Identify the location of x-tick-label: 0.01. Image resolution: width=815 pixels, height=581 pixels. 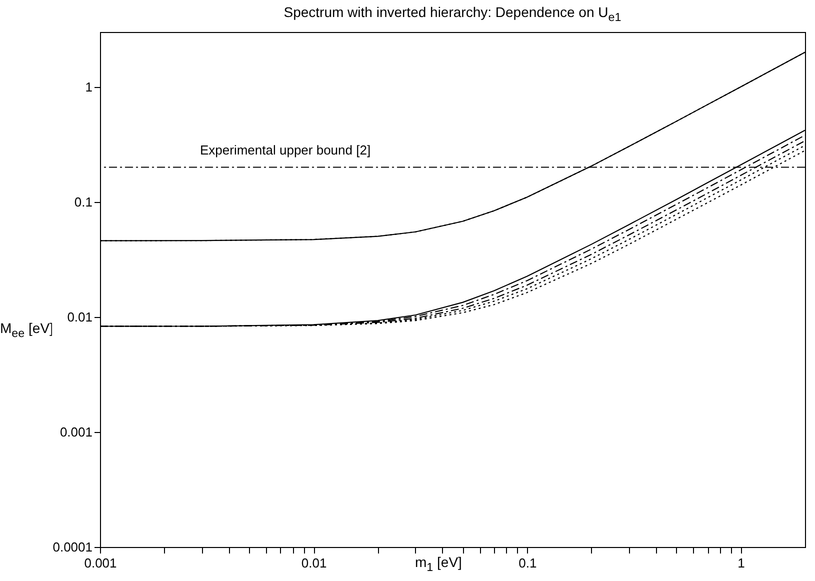
(314, 563).